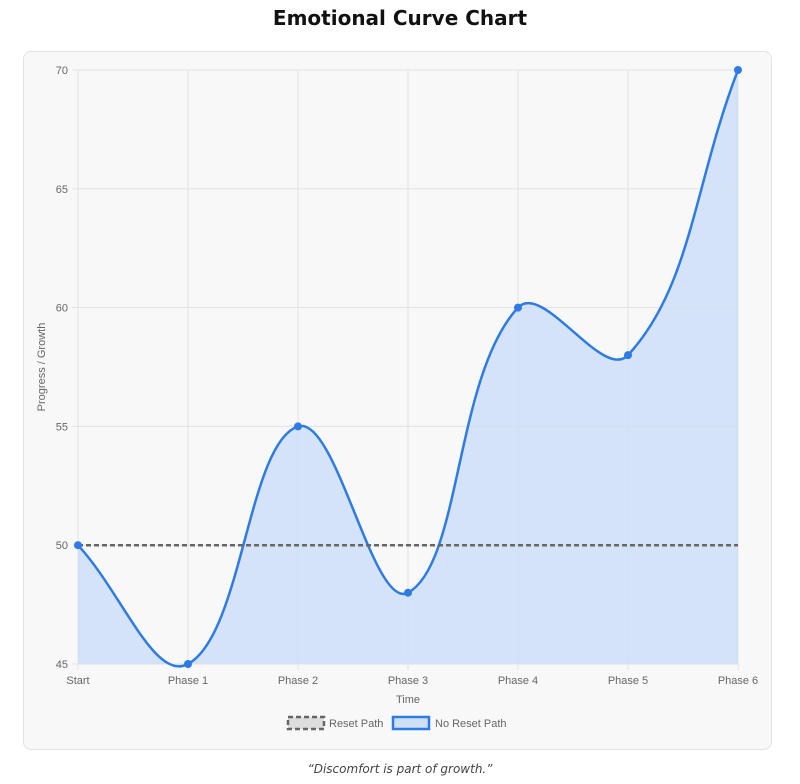 The width and height of the screenshot is (800, 784). I want to click on legend-label-reset-path: Reset Path, so click(356, 724).